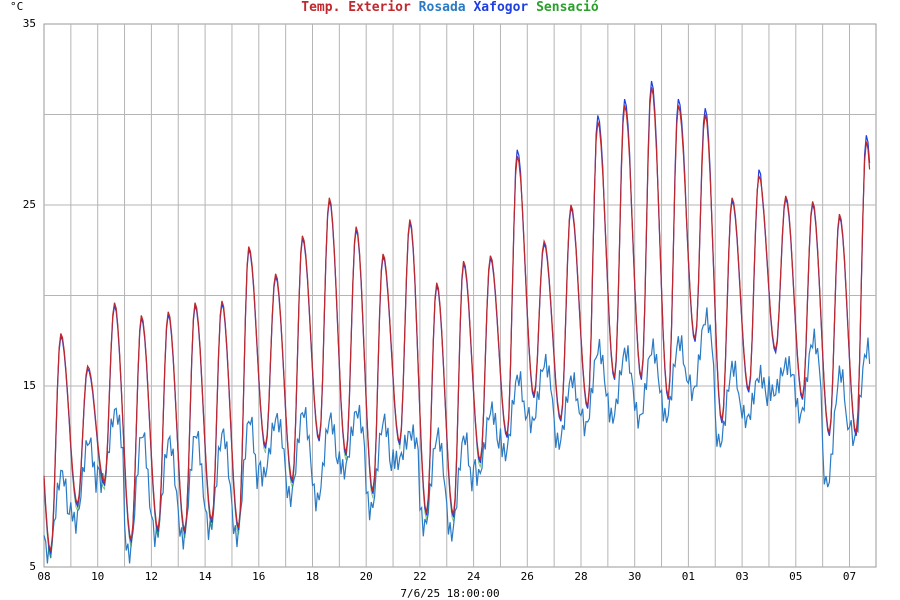  I want to click on x-tick-label: 12, so click(151, 576).